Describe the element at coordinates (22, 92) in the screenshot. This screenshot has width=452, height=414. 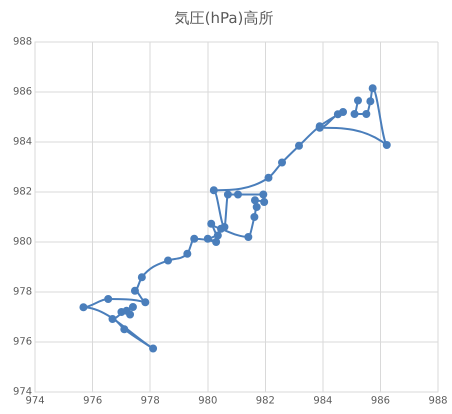
I see `y-tick-label: 986` at that location.